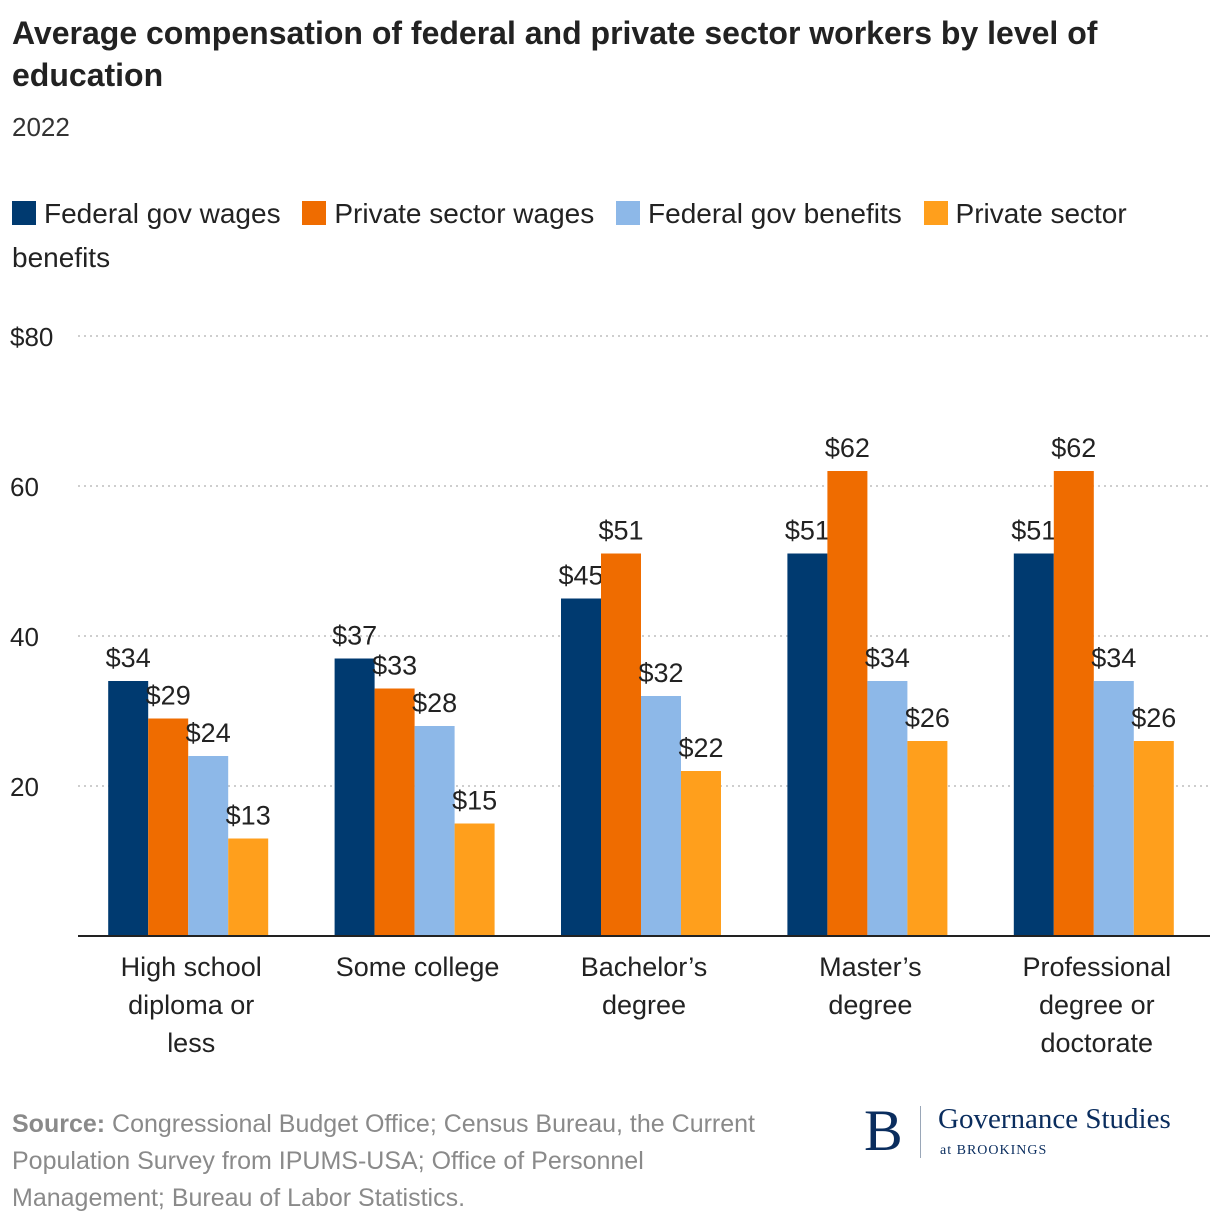 The image size is (1220, 1228). I want to click on x-tick-label-line: doctorate, so click(1097, 1043).